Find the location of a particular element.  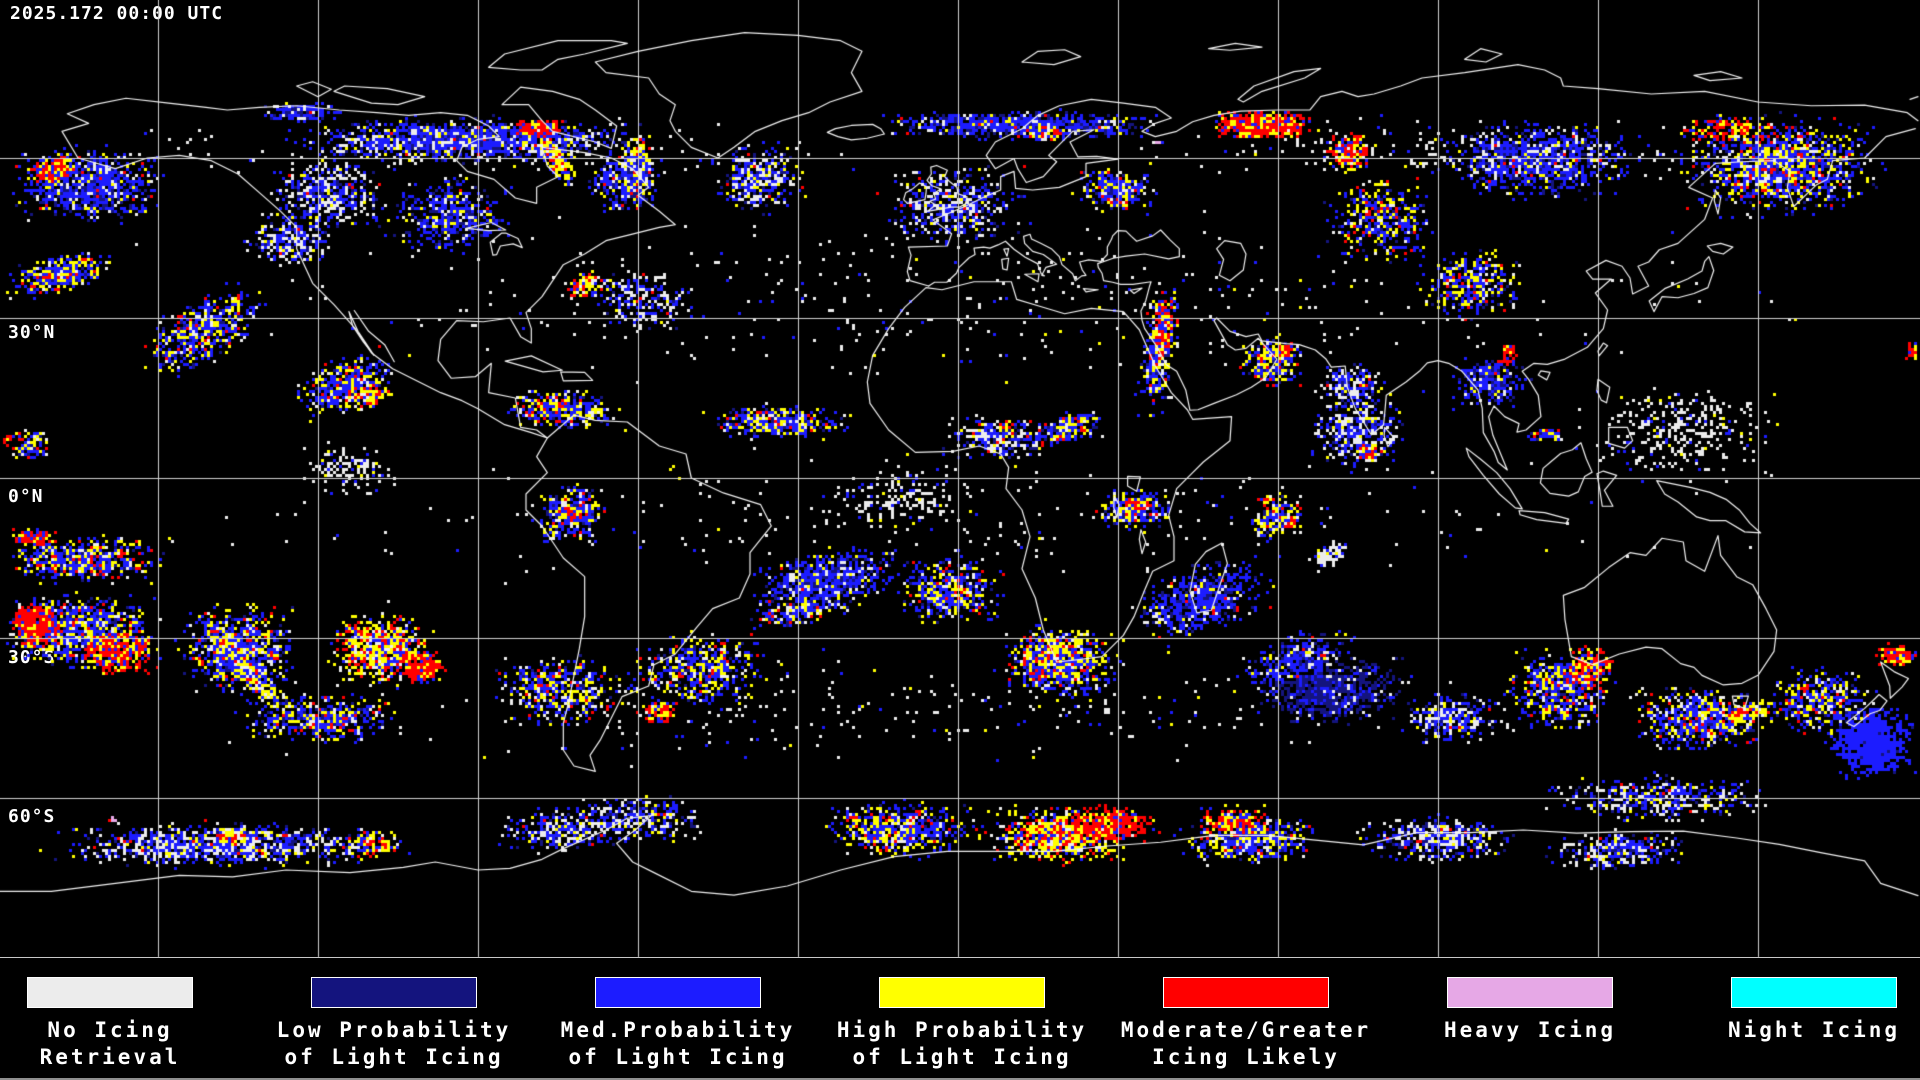

legend-label: High Probability of Light Icing is located at coordinates (962, 1044).